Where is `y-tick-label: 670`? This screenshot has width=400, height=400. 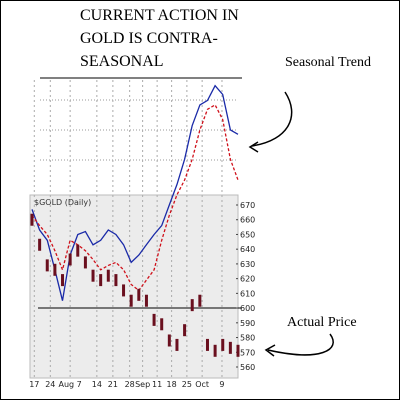
y-tick-label: 670 is located at coordinates (247, 205).